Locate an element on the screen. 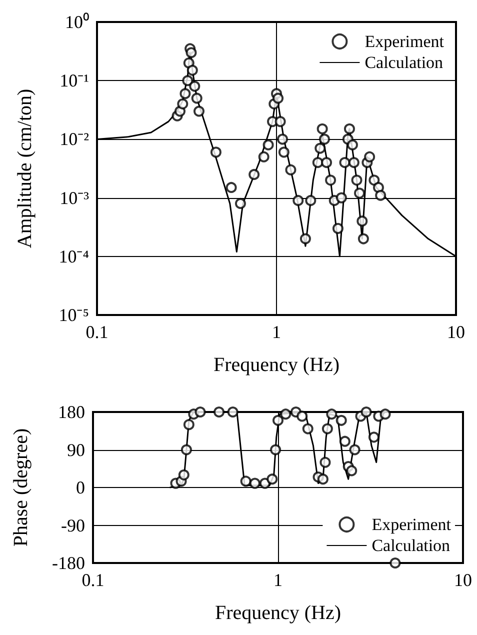 The height and width of the screenshot is (635, 477). y-tick-label: 90 is located at coordinates (76, 450).